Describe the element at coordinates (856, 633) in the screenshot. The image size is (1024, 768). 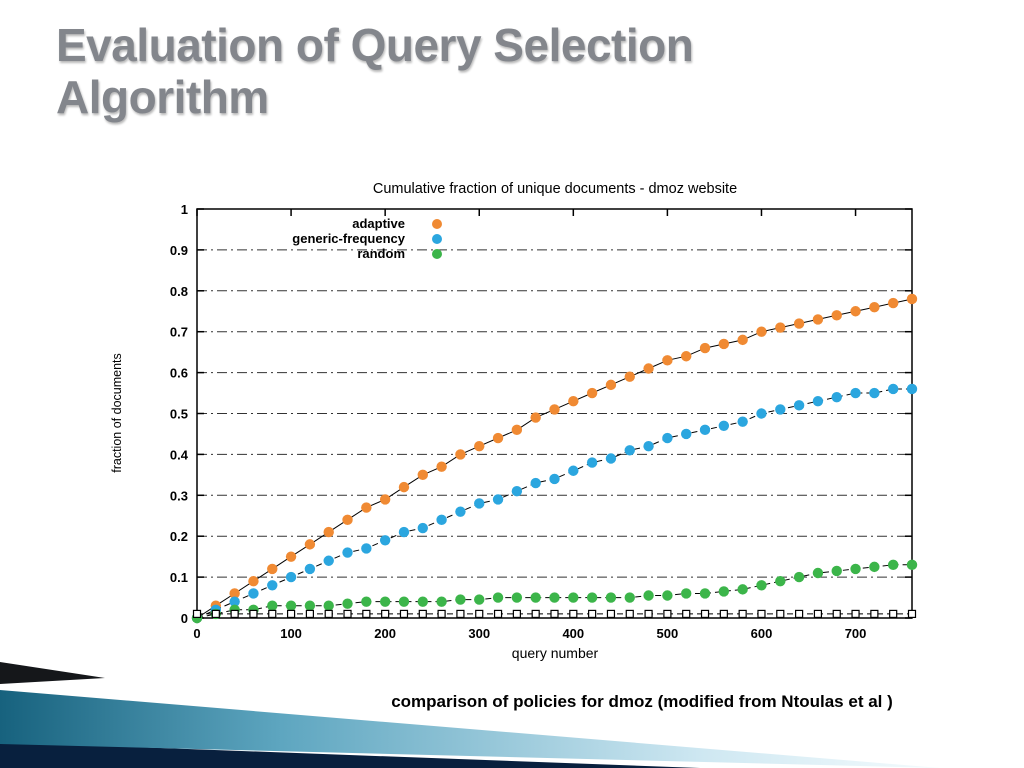
I see `x-tick-label: 700` at that location.